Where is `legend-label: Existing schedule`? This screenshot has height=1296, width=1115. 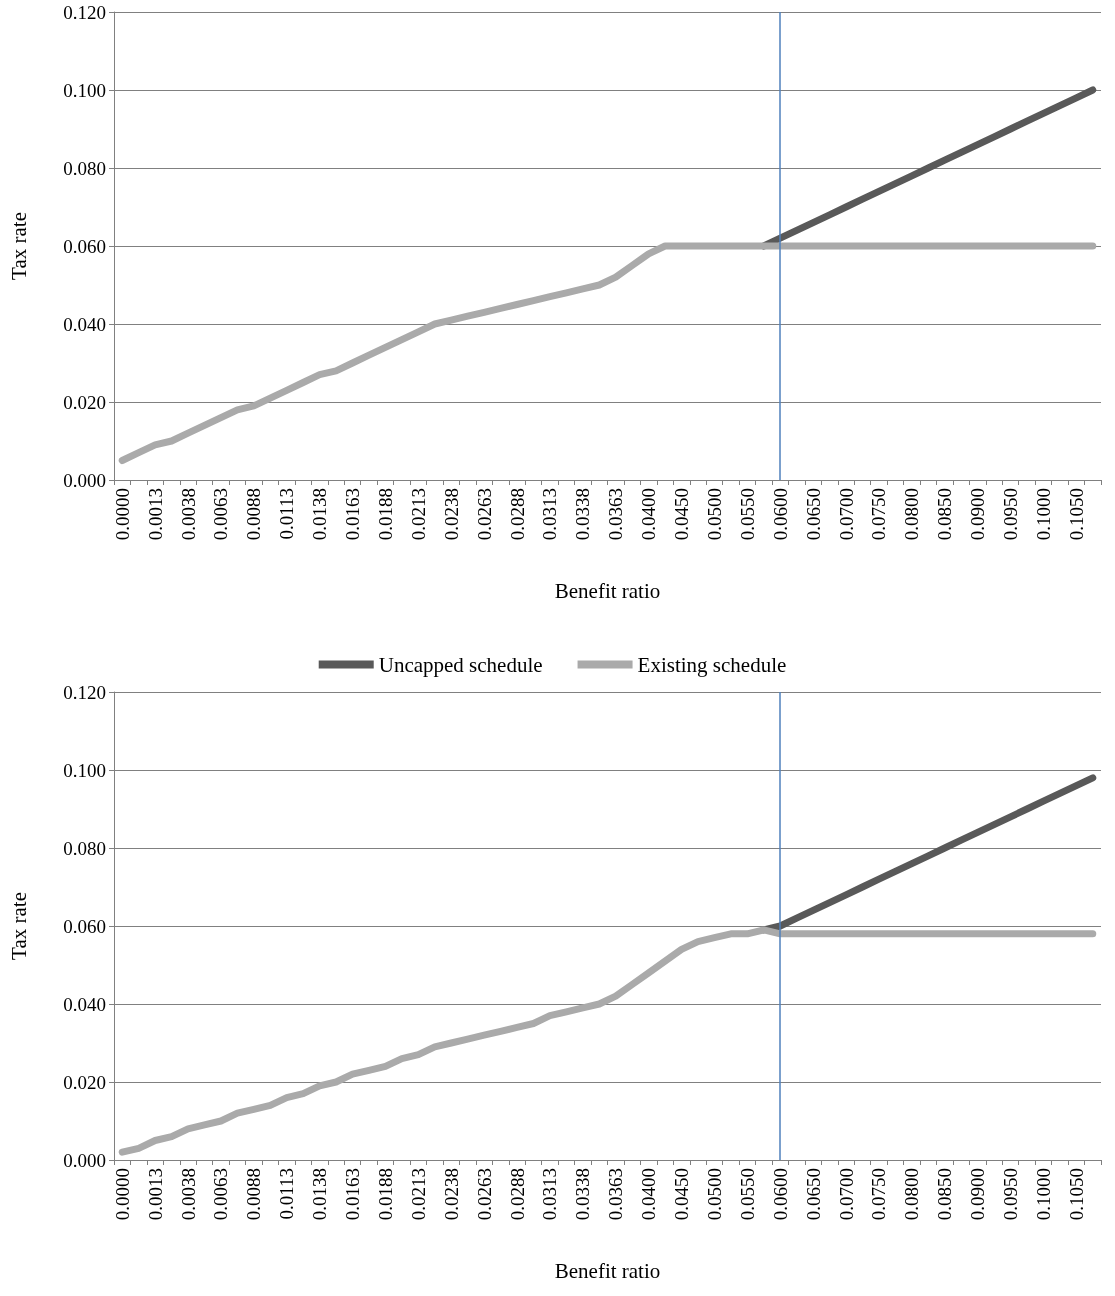
legend-label: Existing schedule is located at coordinates (712, 664).